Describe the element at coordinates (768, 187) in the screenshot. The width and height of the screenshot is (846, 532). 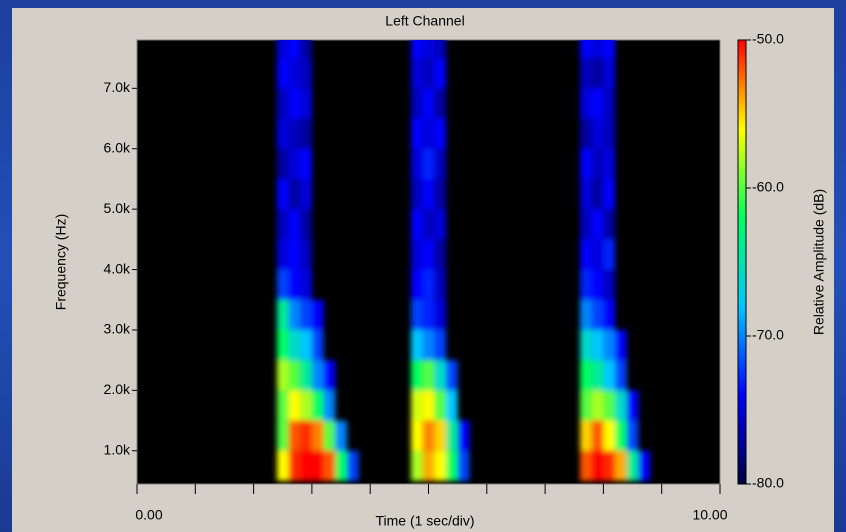
I see `colorbar-tick-label: -60.0` at that location.